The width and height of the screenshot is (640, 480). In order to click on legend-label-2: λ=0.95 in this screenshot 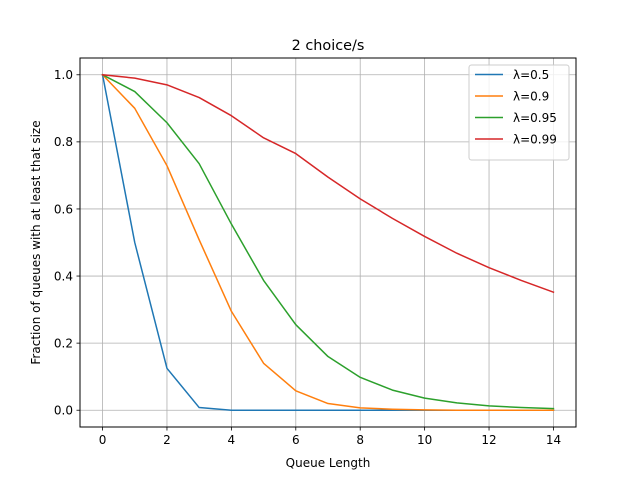, I will do `click(535, 118)`.